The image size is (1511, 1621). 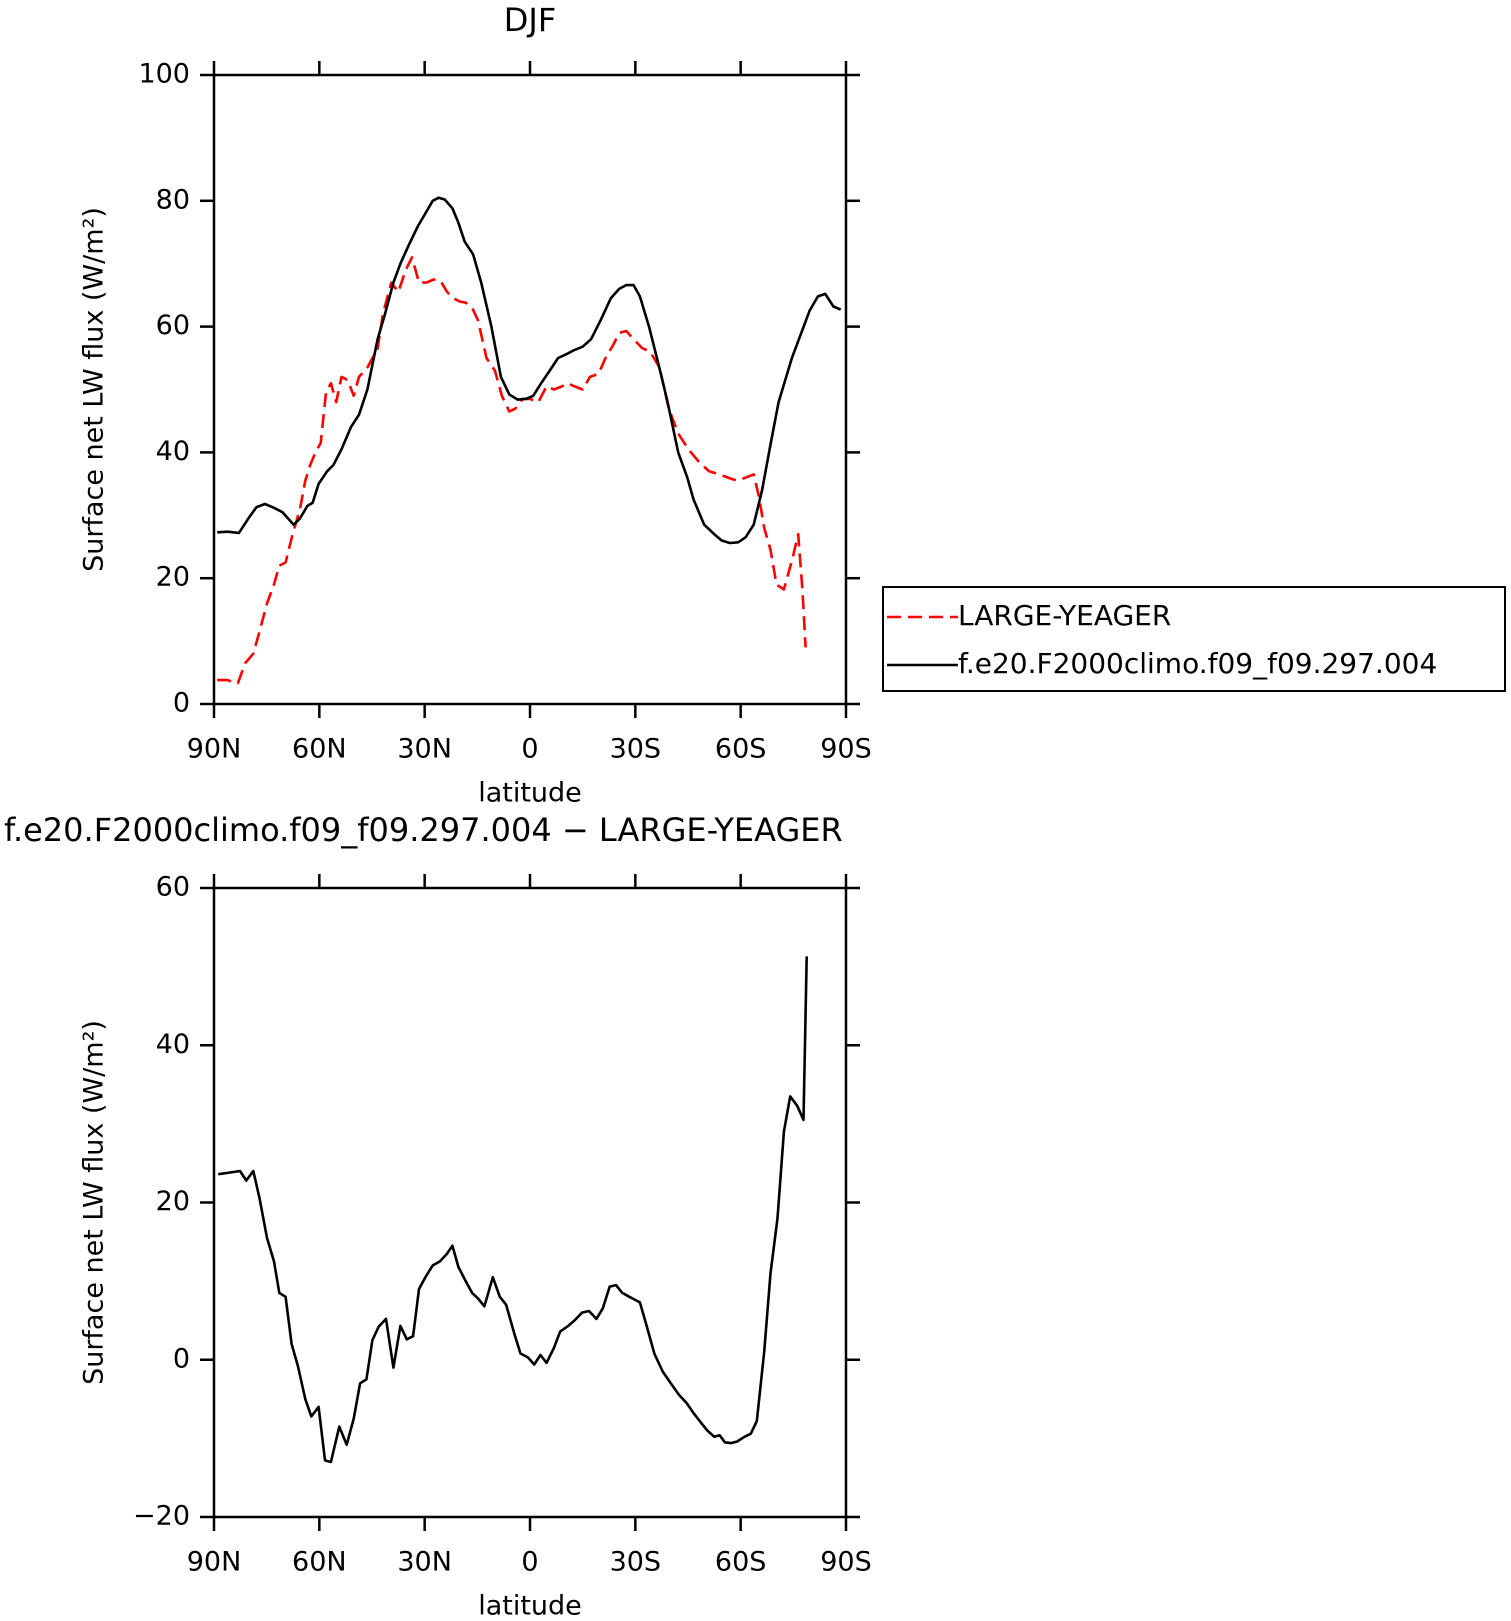 What do you see at coordinates (1197, 663) in the screenshot?
I see `legend-label: f.e20.F2000climo.f09_f09.297.004` at bounding box center [1197, 663].